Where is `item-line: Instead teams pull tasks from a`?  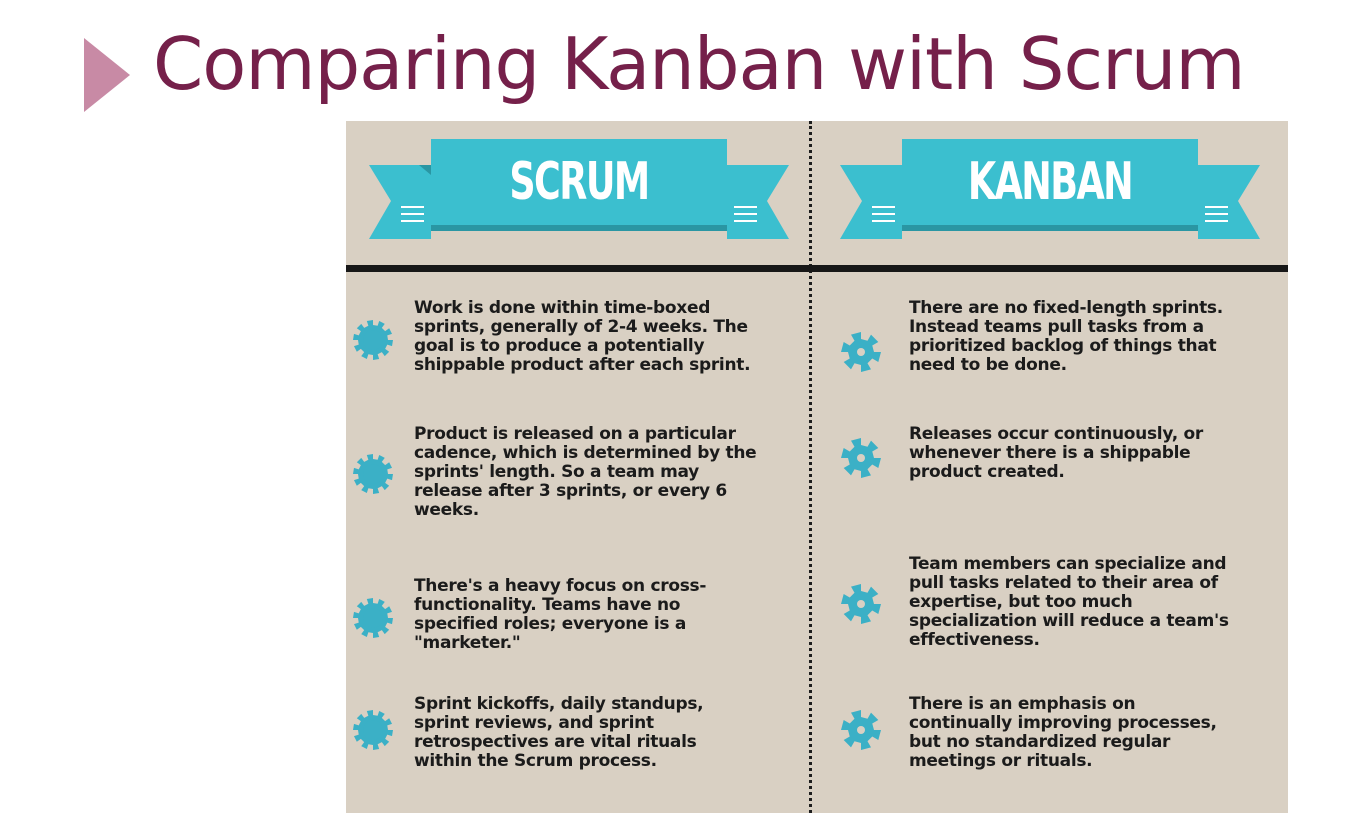 item-line: Instead teams pull tasks from a is located at coordinates (1056, 327).